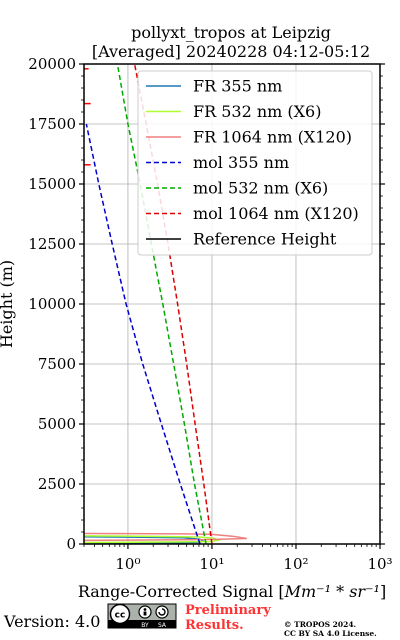 This screenshot has width=400, height=640. What do you see at coordinates (57, 364) in the screenshot?
I see `y-tick-label: 7500` at bounding box center [57, 364].